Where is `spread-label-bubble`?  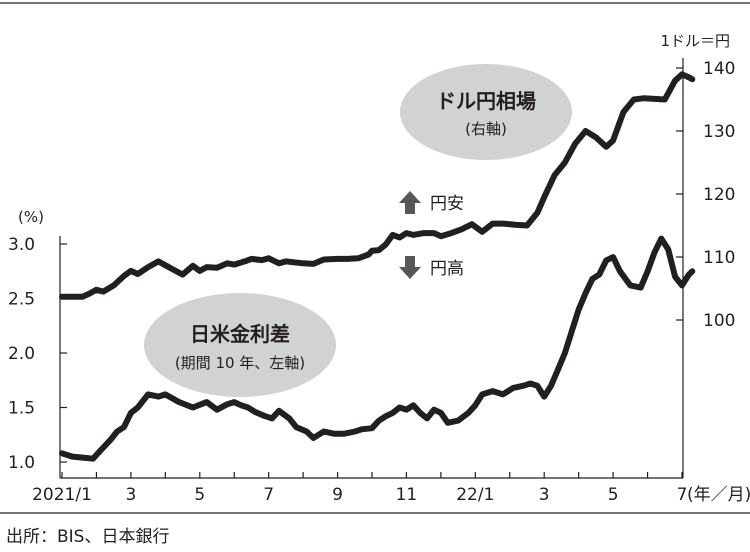 spread-label-bubble is located at coordinates (240, 345).